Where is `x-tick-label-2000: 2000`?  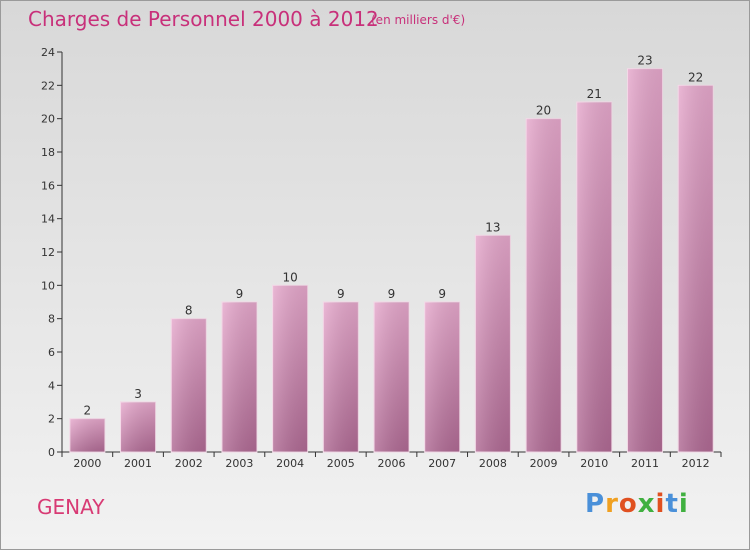 x-tick-label-2000: 2000 is located at coordinates (87, 463).